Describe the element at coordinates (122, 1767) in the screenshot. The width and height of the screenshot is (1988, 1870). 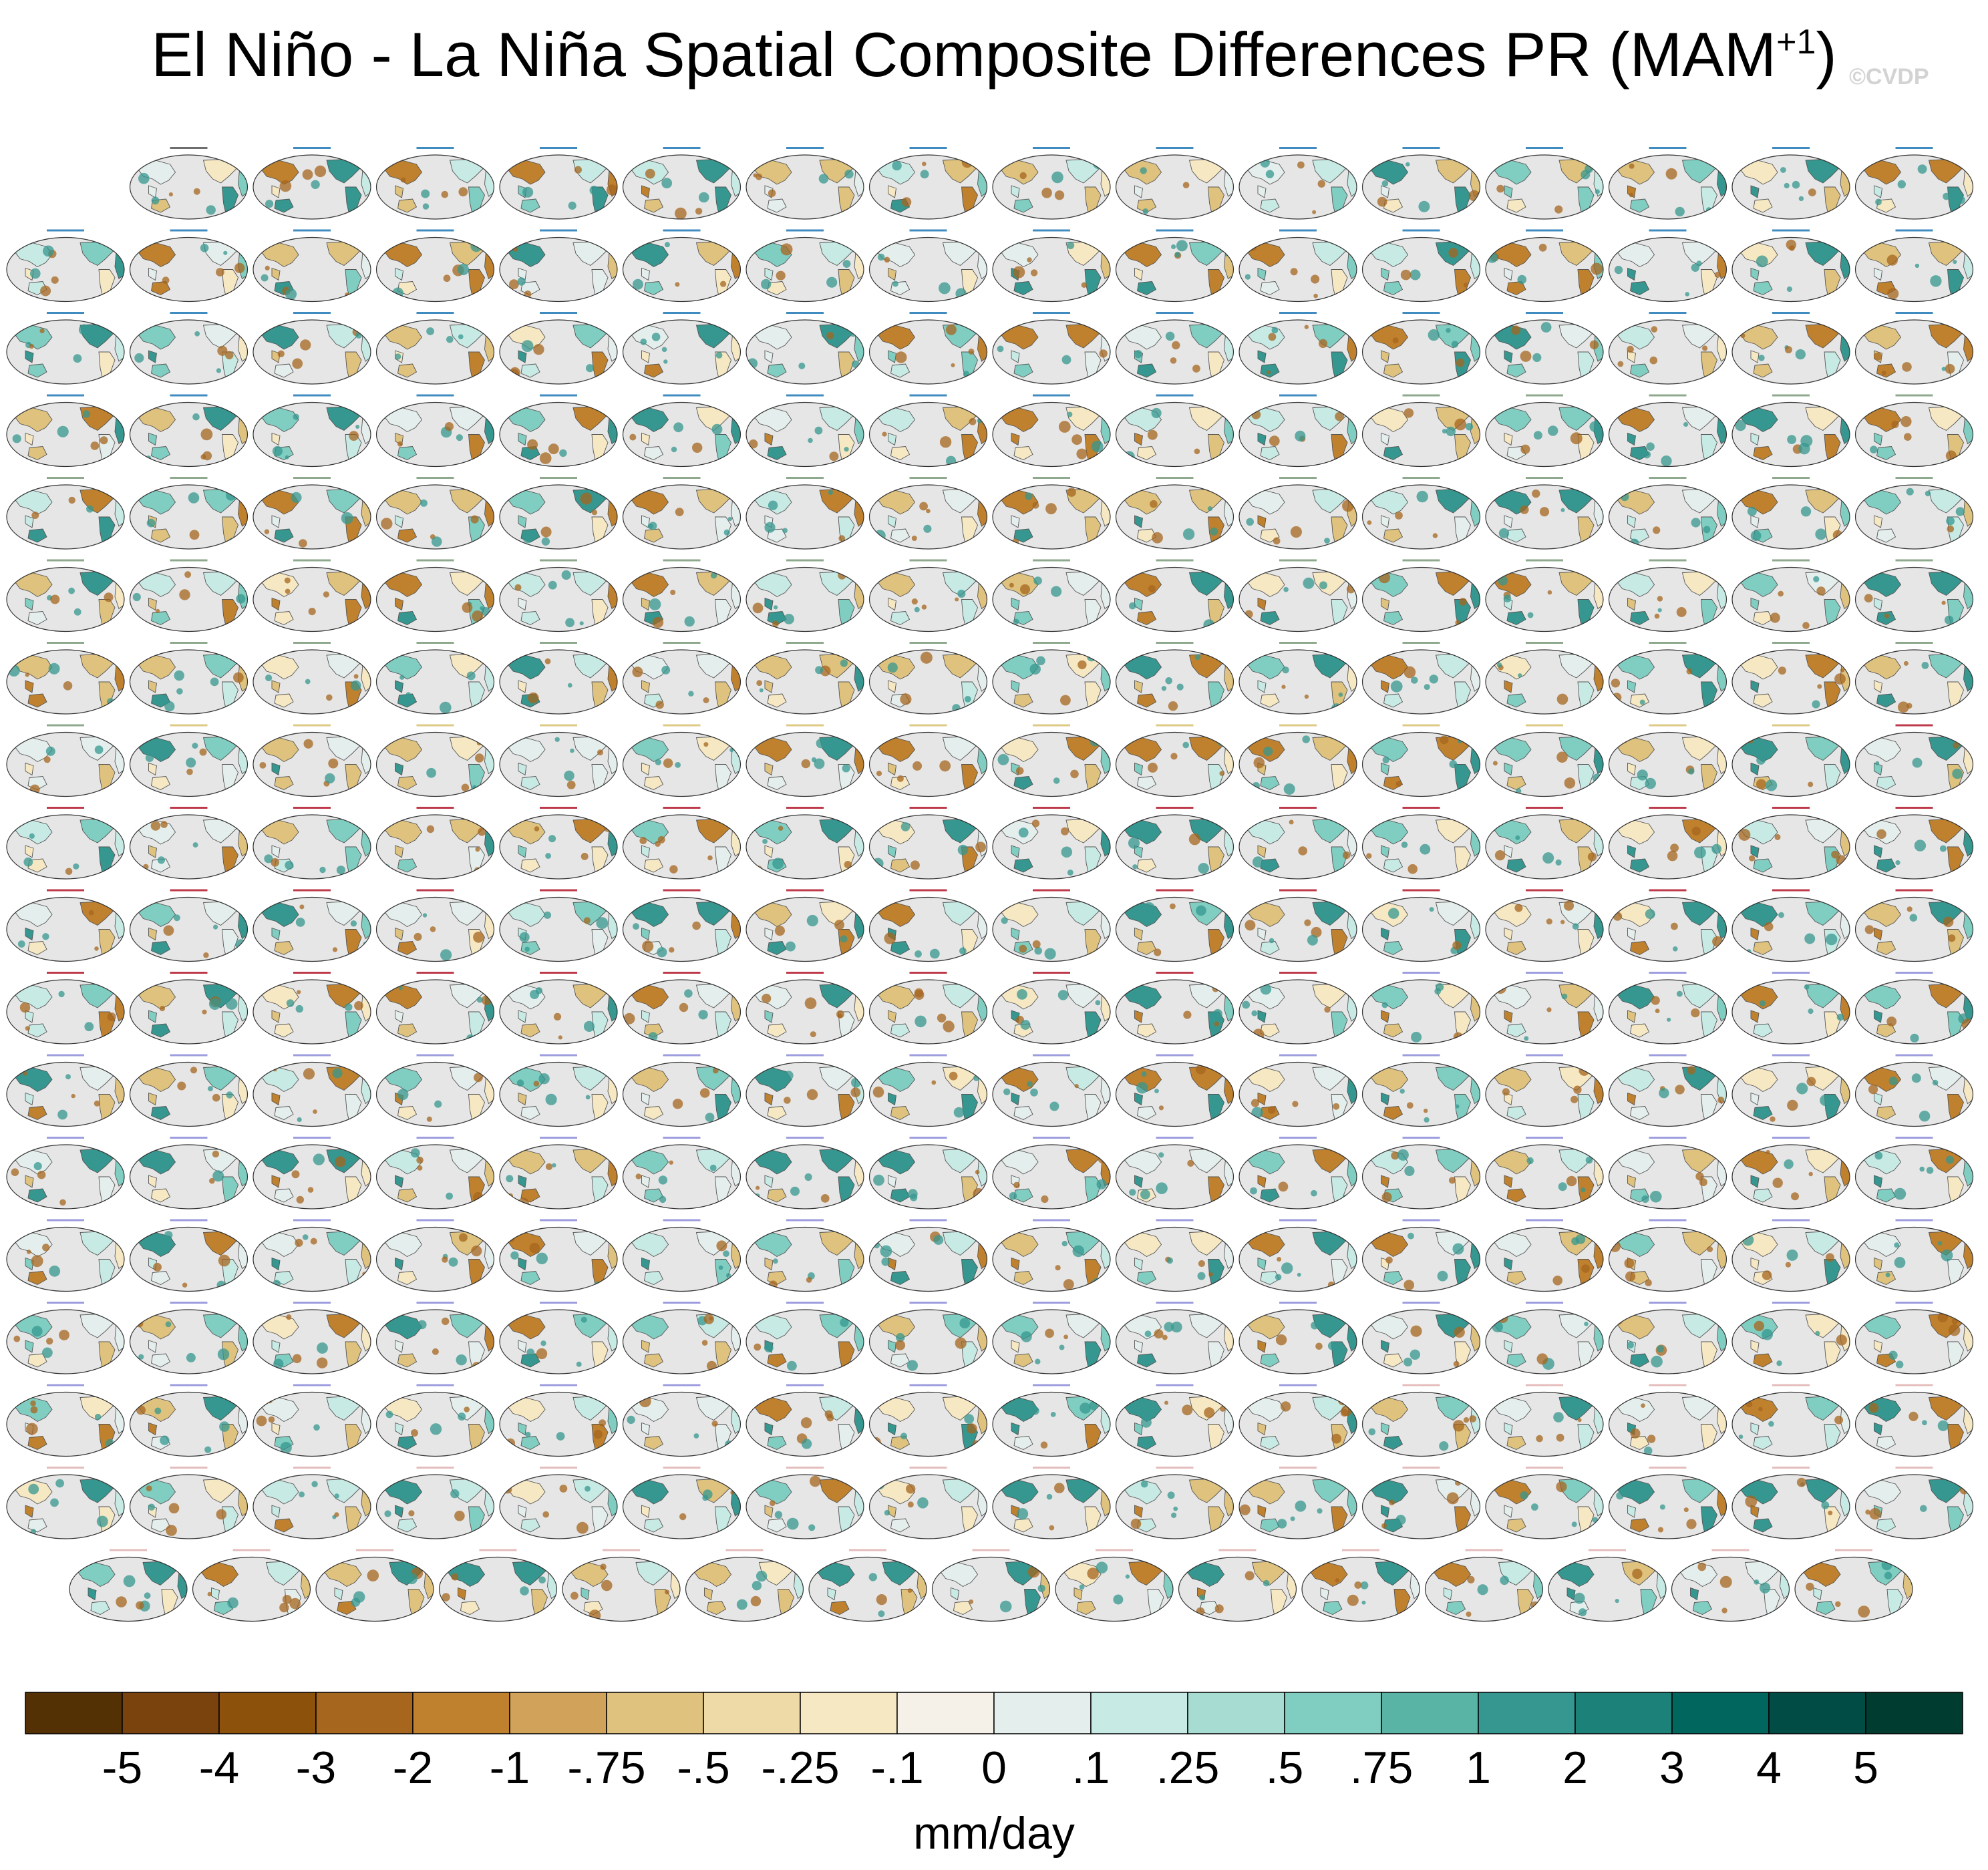
I see `colorbar-tick-label: -5` at that location.